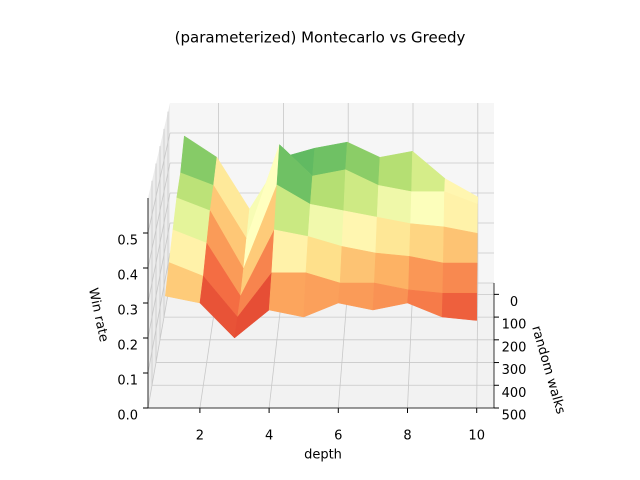 This screenshot has height=480, width=640. What do you see at coordinates (514, 416) in the screenshot?
I see `y-tick-label: 500` at bounding box center [514, 416].